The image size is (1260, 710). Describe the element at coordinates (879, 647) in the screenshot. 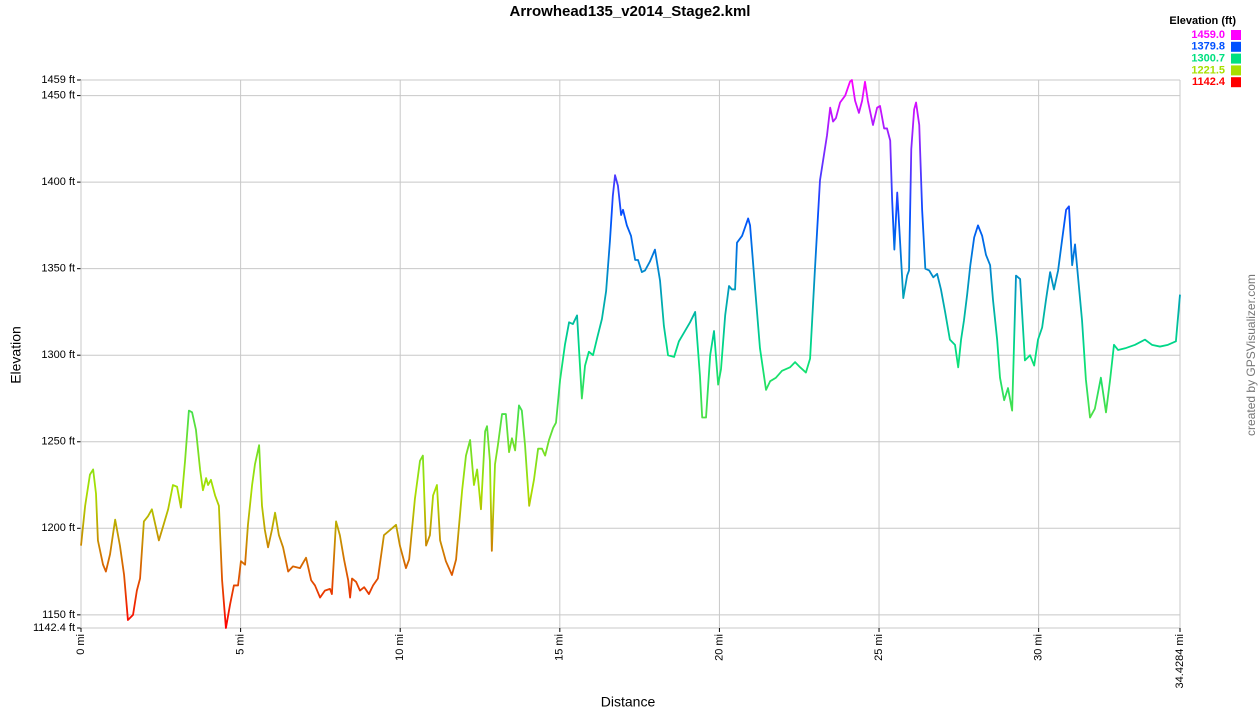

I see `x-tick-label: 25 mi` at that location.